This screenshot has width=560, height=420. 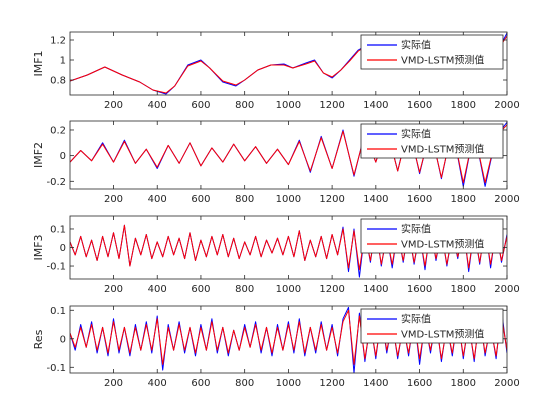 I want to click on y-tick-label: 0.2, so click(x=58, y=130).